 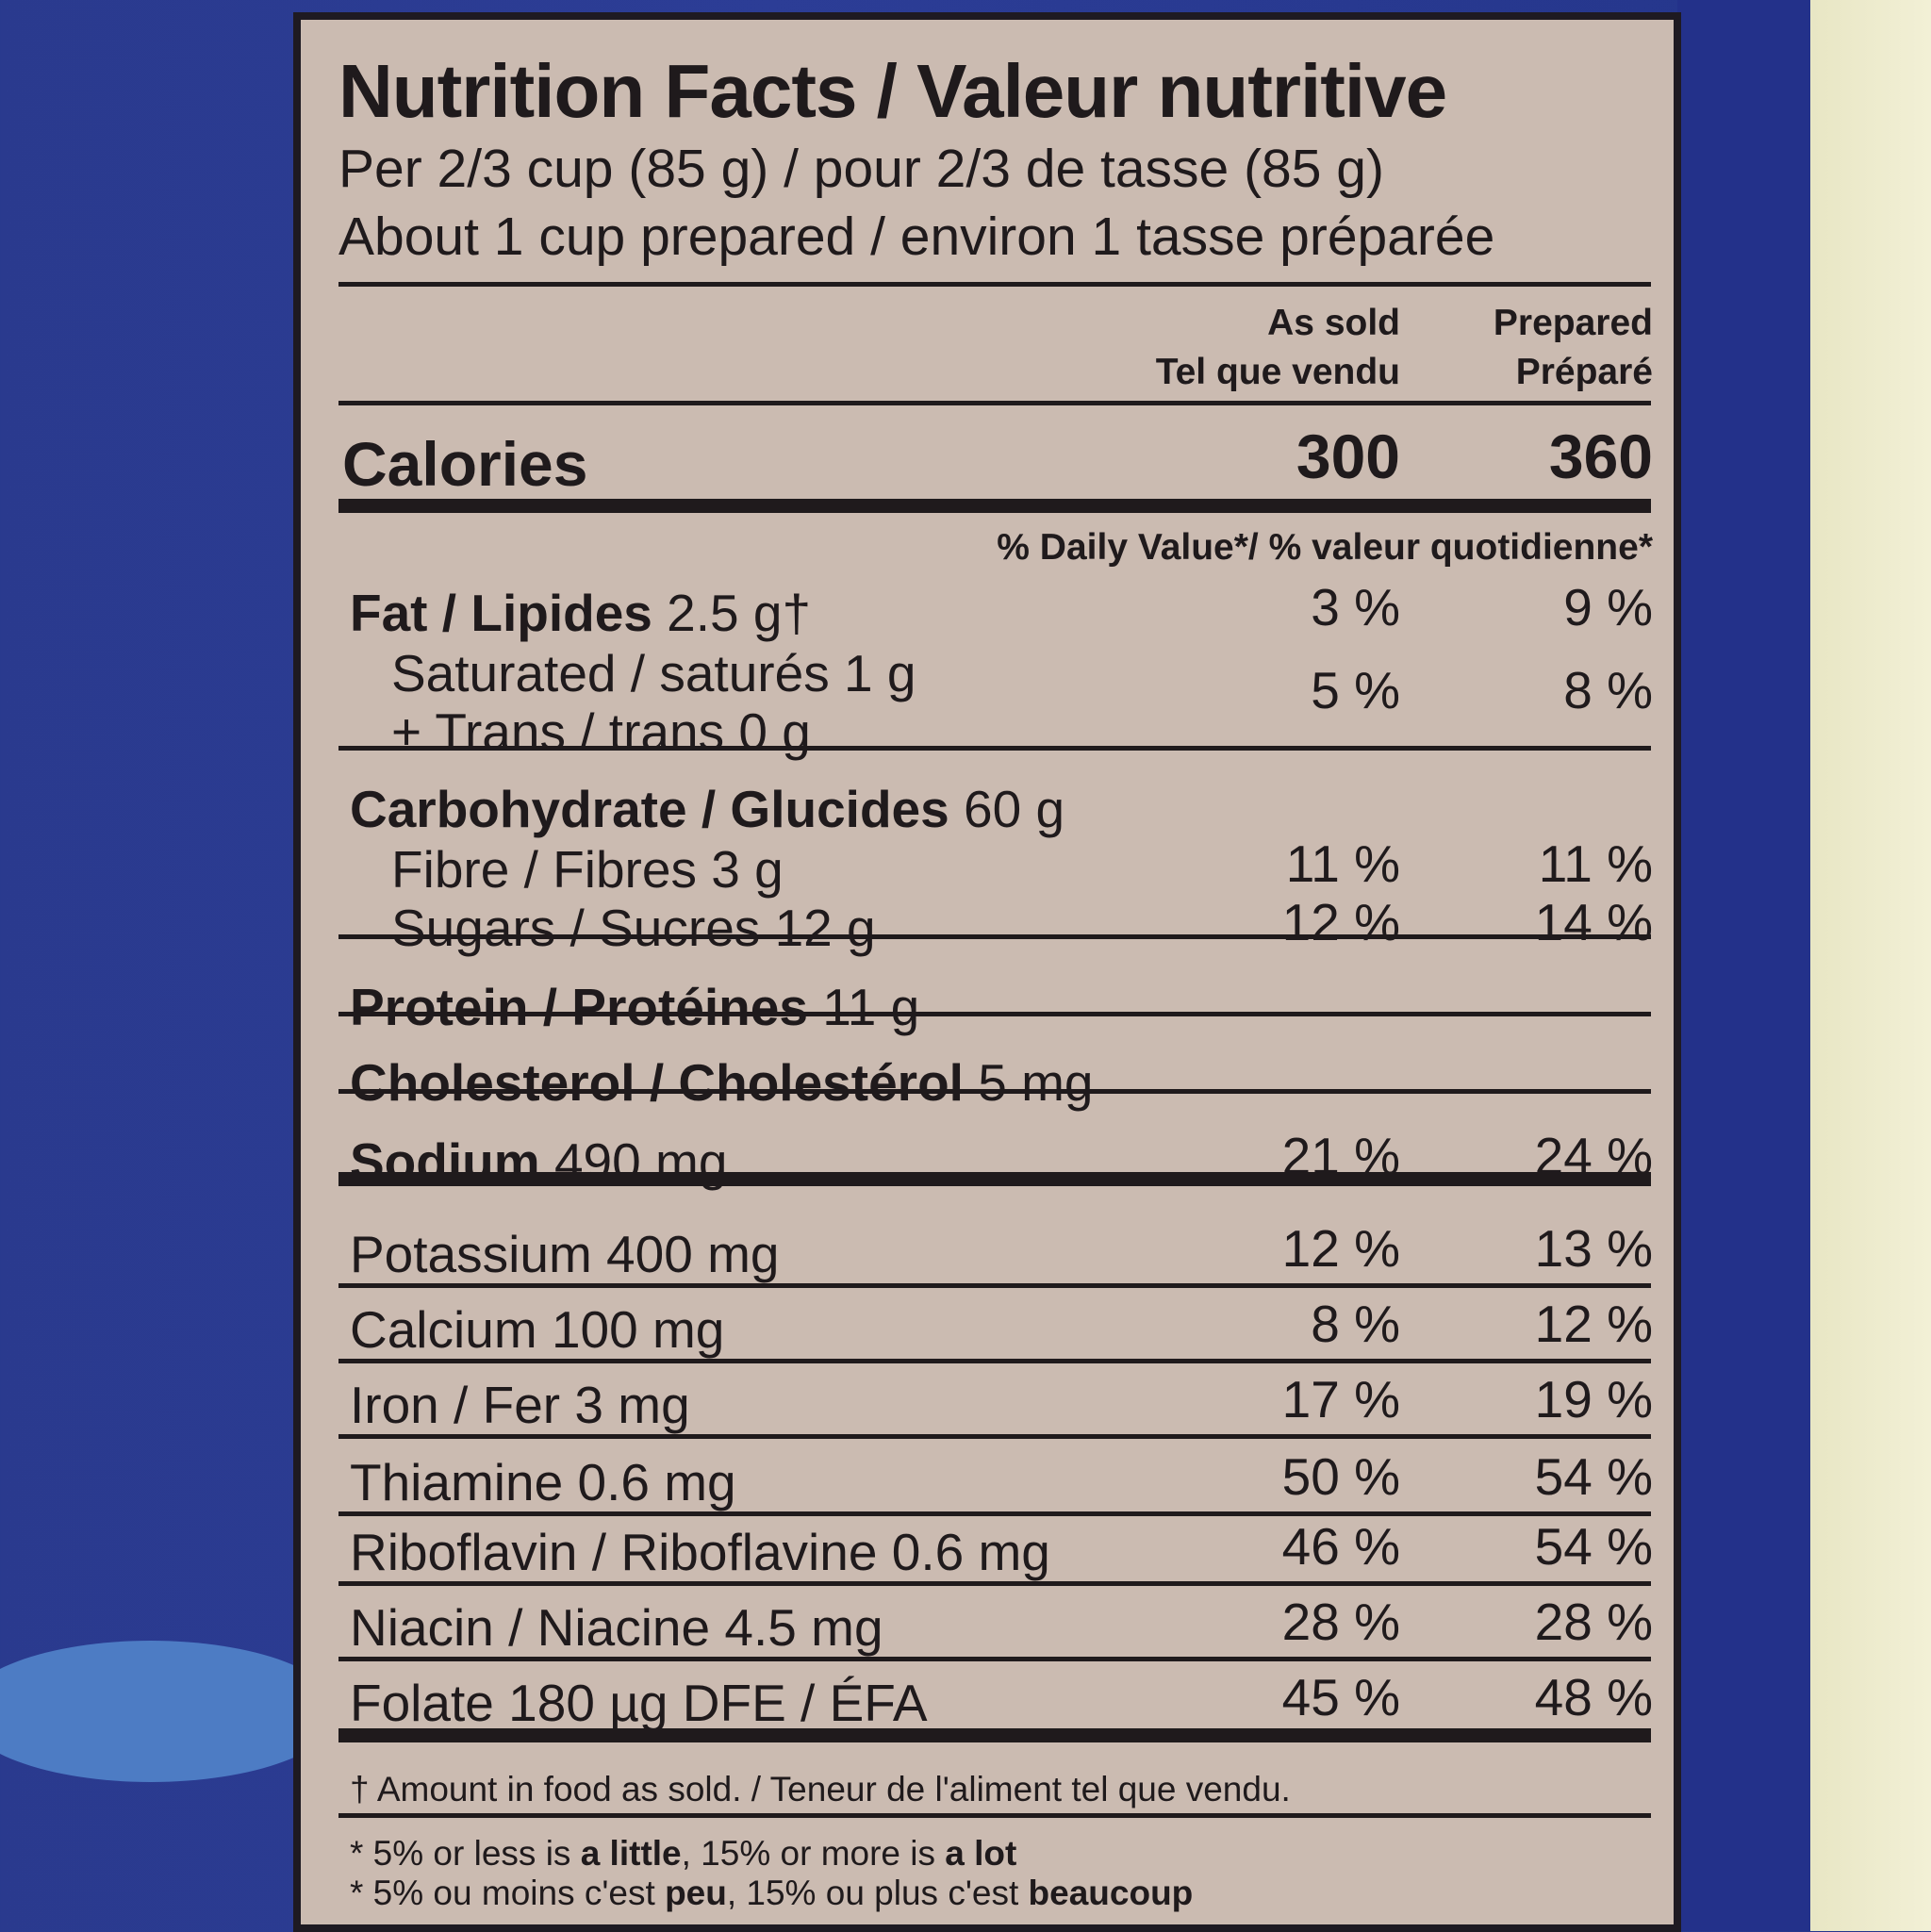 What do you see at coordinates (558, 731) in the screenshot?
I see `nutrient-name: + Trans / trans` at bounding box center [558, 731].